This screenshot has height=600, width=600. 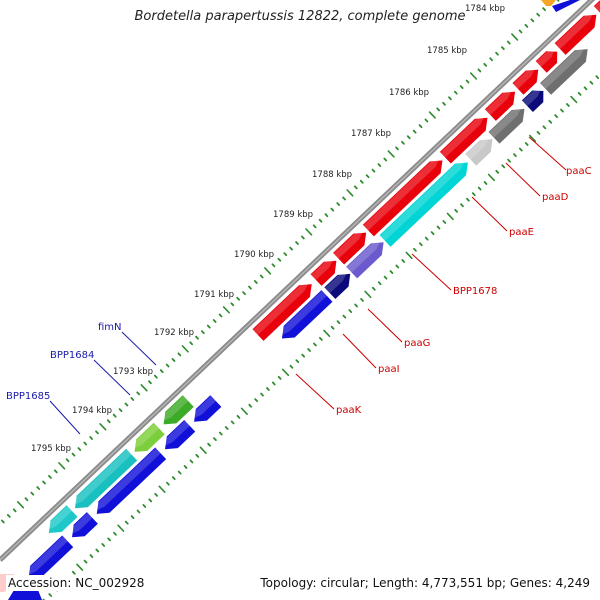 What do you see at coordinates (174, 333) in the screenshot?
I see `kbp-label-1792: 1792 kbp` at bounding box center [174, 333].